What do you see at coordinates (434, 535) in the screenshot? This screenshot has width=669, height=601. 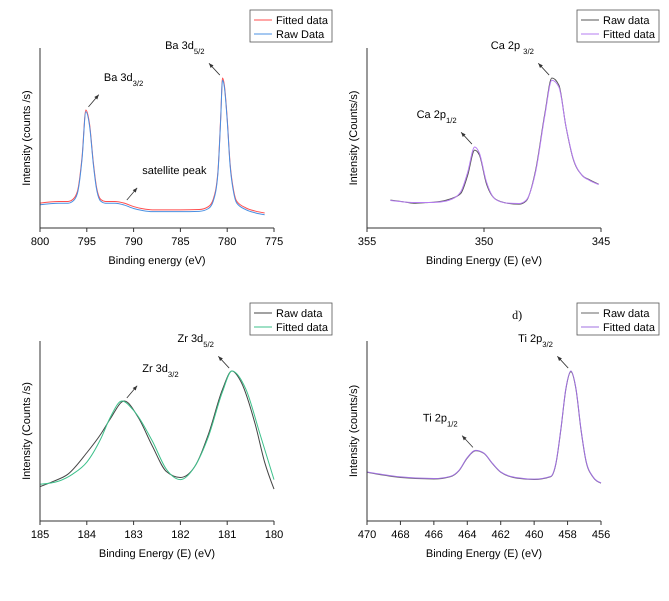 I see `x-tick-label: 466` at bounding box center [434, 535].